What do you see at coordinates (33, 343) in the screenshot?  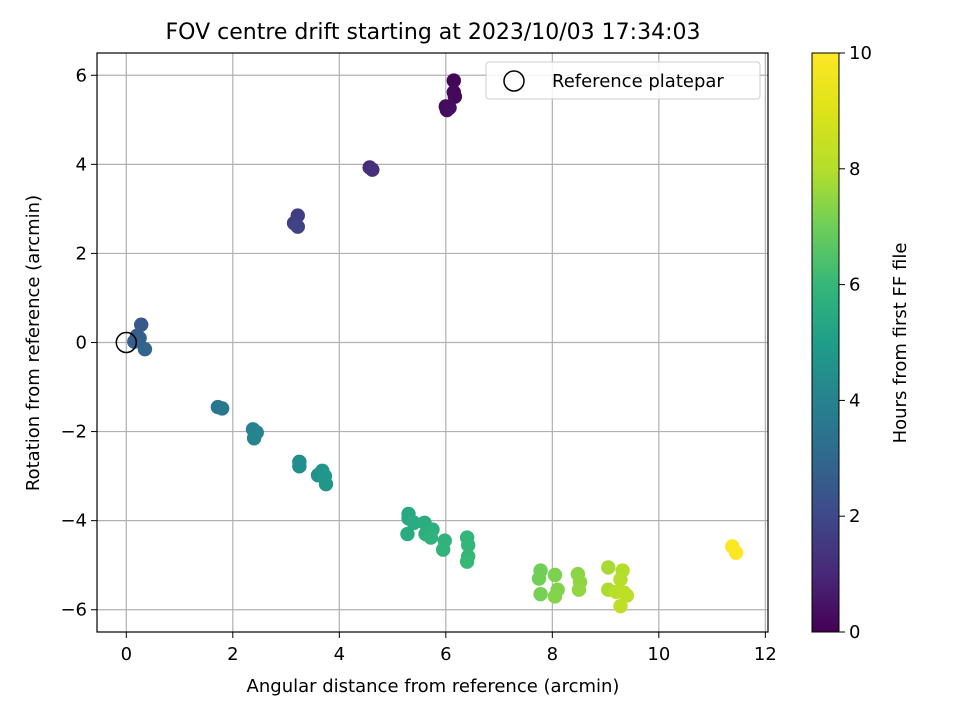 I see `y-axis-label: Rotation from reference (arcmin)` at bounding box center [33, 343].